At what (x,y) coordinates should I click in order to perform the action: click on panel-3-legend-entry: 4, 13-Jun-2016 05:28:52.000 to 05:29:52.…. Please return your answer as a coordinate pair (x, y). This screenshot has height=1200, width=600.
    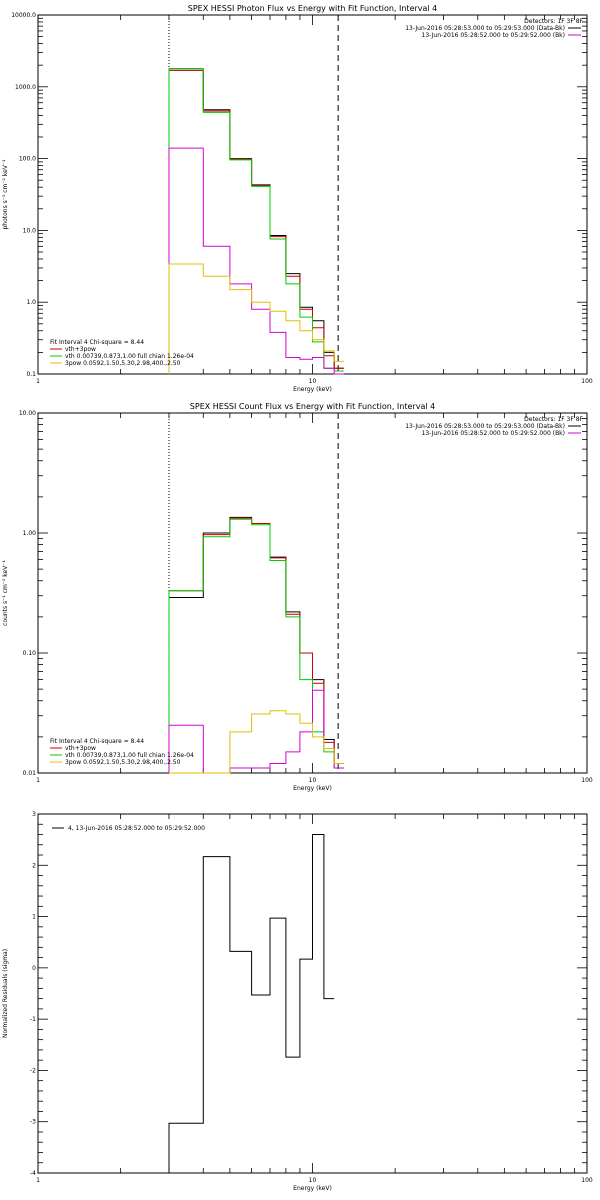
    Looking at the image, I should click on (136, 828).